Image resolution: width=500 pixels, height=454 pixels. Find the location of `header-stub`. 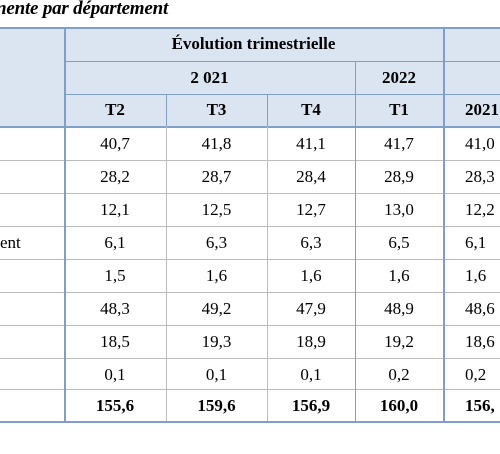

header-stub is located at coordinates (32, 76).